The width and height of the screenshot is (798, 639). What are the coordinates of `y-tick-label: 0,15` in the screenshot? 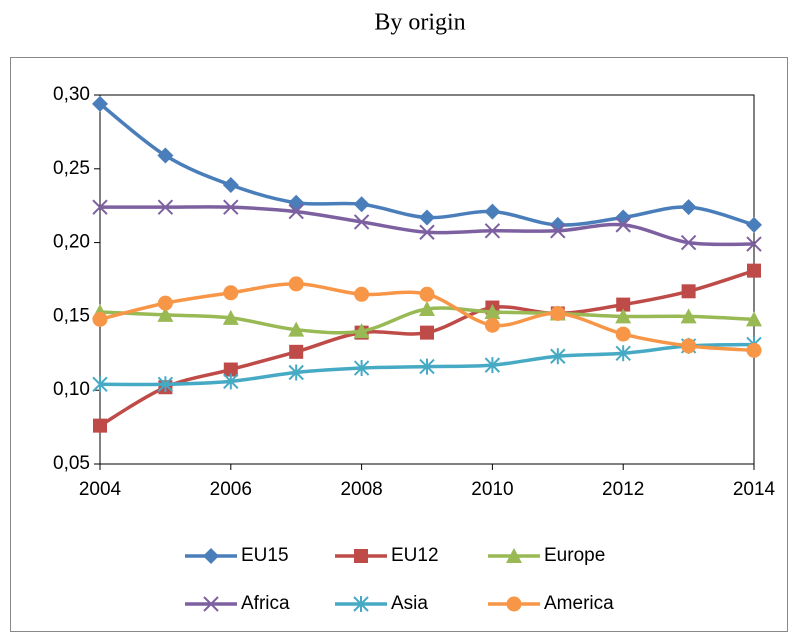 It's located at (71, 315).